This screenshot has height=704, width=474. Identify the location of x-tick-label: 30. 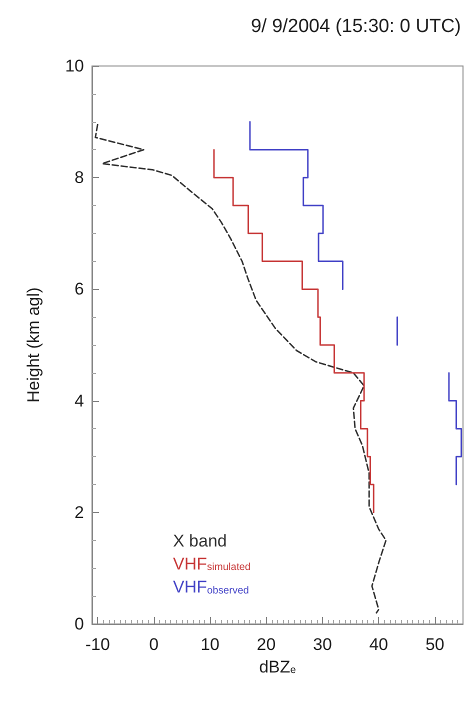
(322, 644).